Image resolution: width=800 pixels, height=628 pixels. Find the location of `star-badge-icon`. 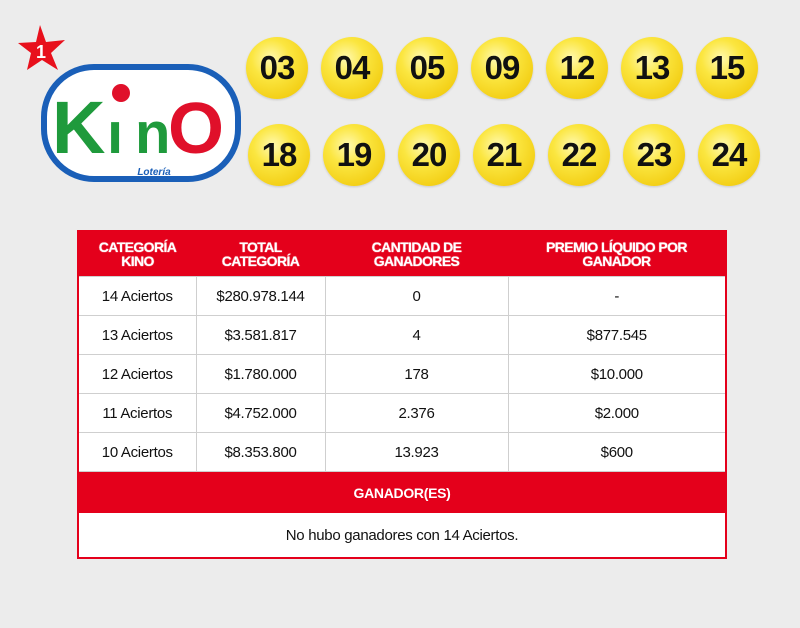

star-badge-icon is located at coordinates (41, 47).